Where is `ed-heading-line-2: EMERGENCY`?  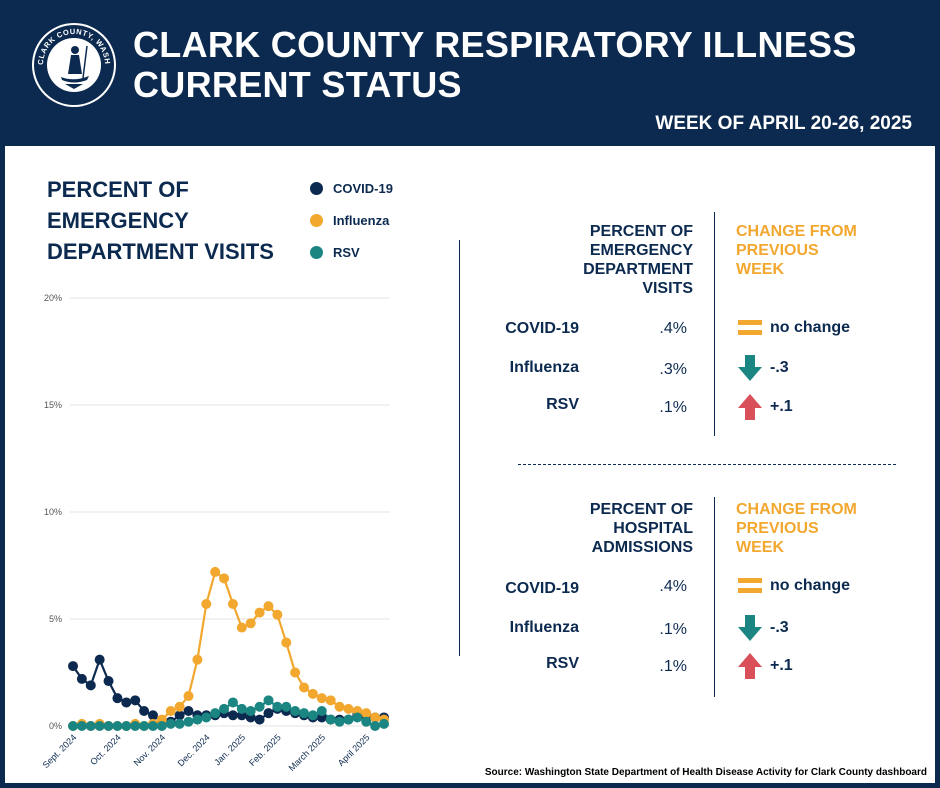
ed-heading-line-2: EMERGENCY is located at coordinates (641, 250).